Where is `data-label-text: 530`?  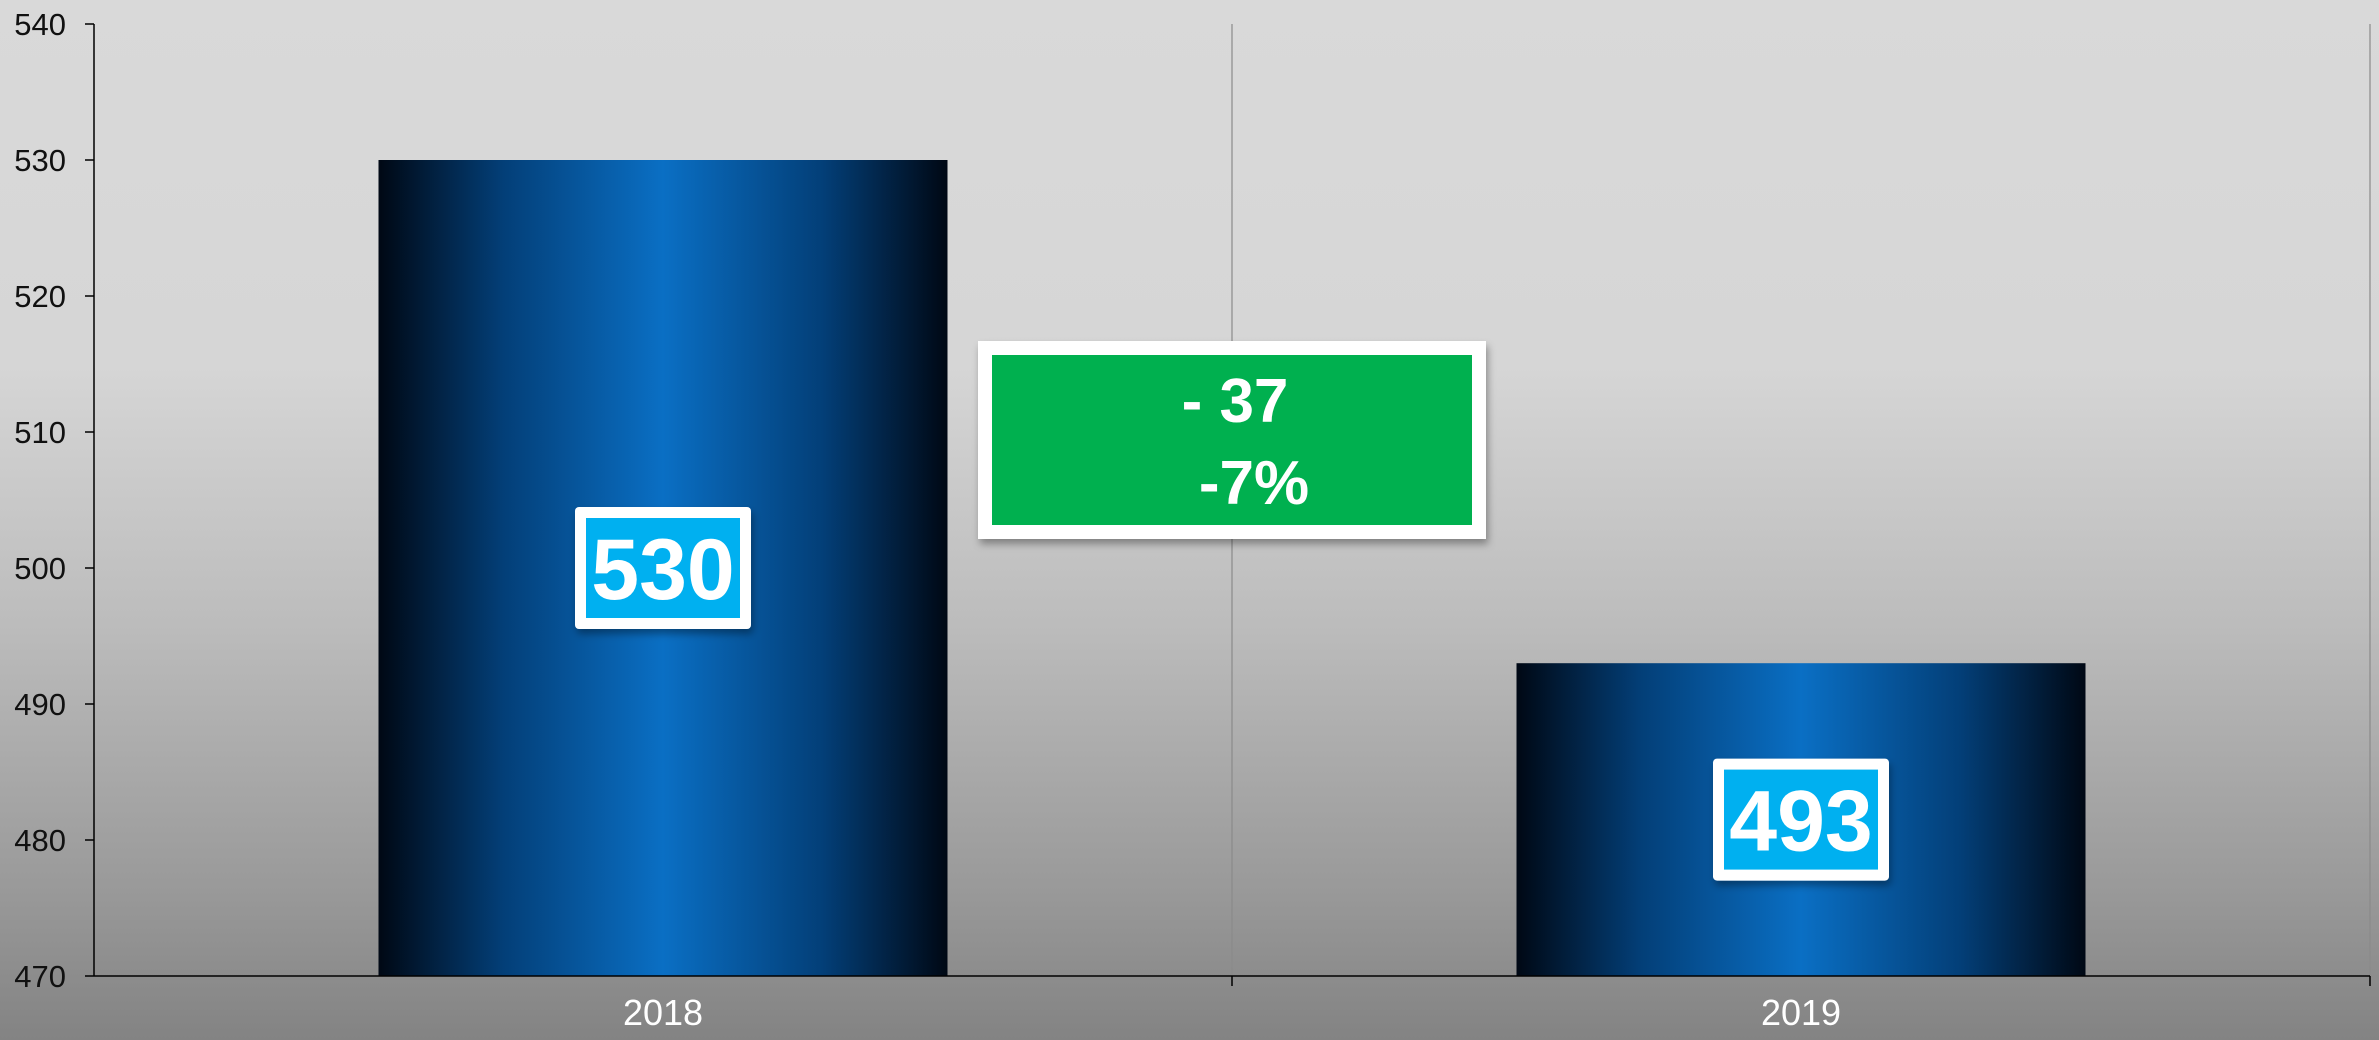
data-label-text: 530 is located at coordinates (663, 570).